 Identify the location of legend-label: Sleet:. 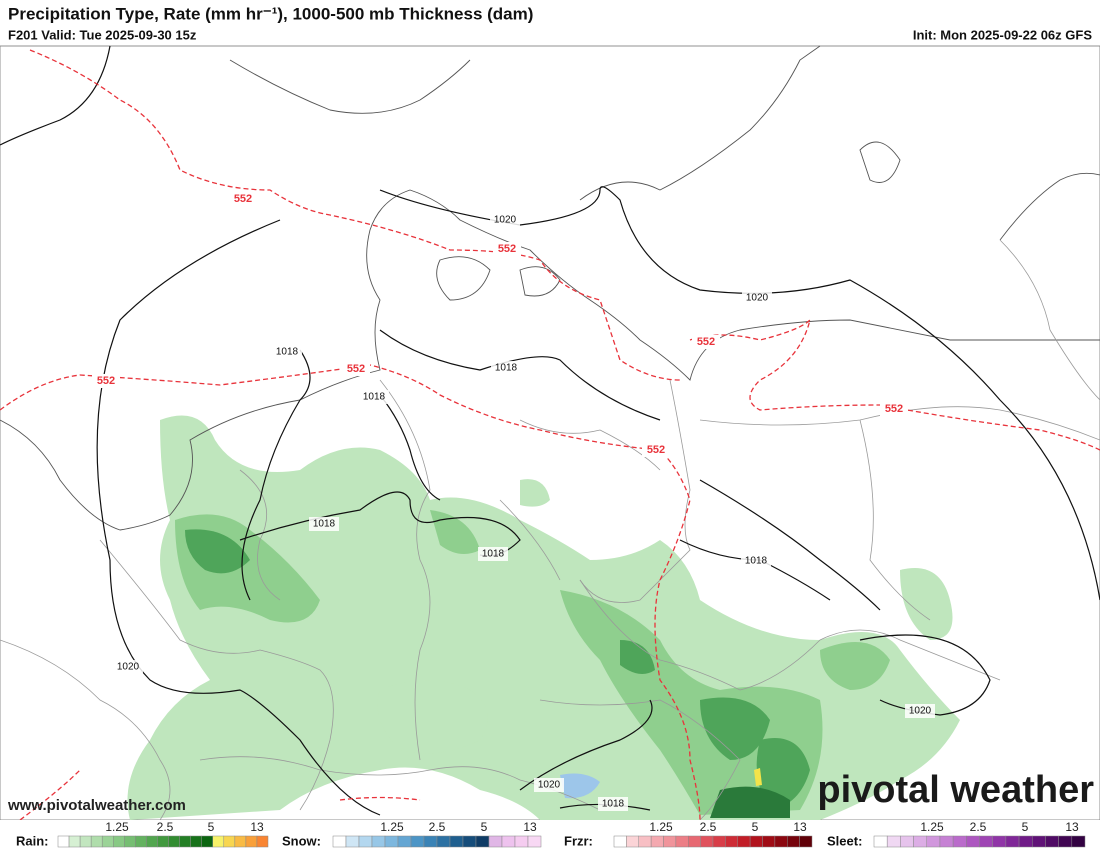
(844, 840).